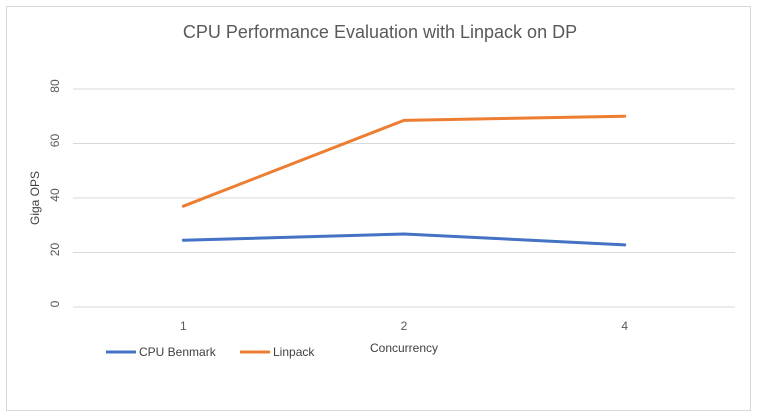 This screenshot has width=760, height=418. What do you see at coordinates (294, 352) in the screenshot?
I see `legend-label: Linpack` at bounding box center [294, 352].